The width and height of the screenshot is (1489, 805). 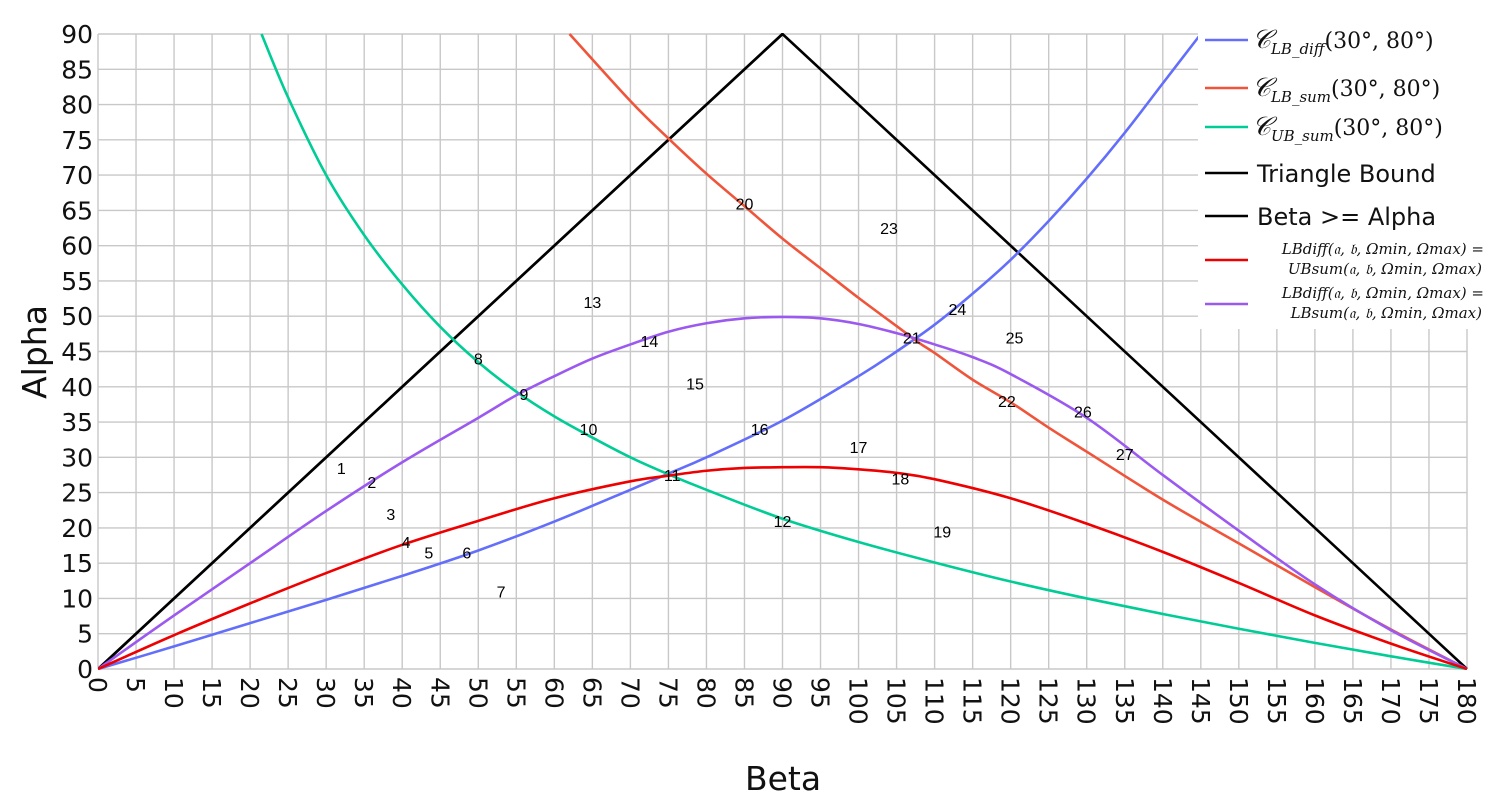 What do you see at coordinates (1015, 338) in the screenshot?
I see `region-label: 25` at bounding box center [1015, 338].